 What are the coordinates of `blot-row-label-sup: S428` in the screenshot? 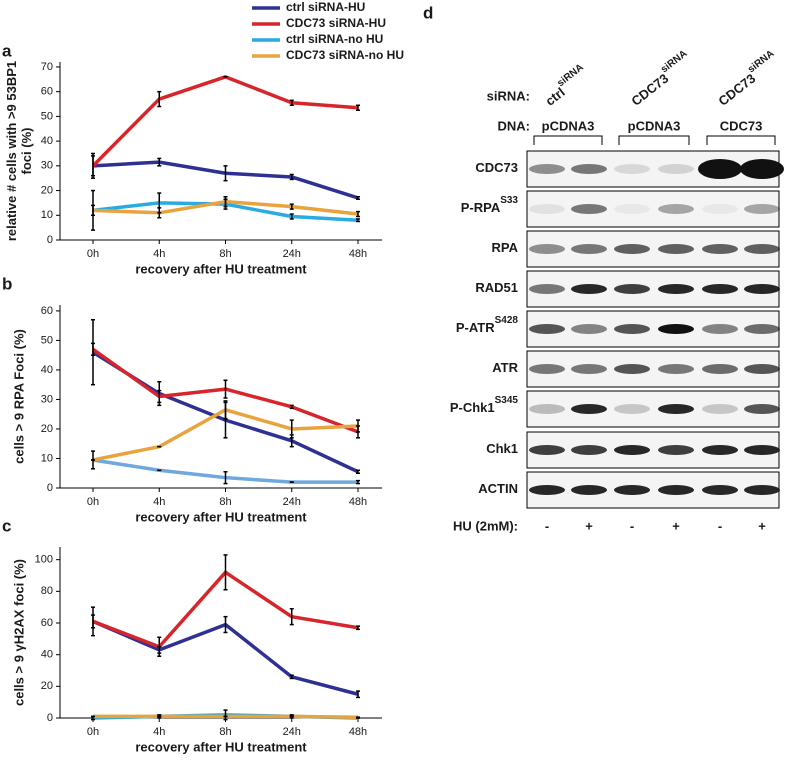 It's located at (507, 320).